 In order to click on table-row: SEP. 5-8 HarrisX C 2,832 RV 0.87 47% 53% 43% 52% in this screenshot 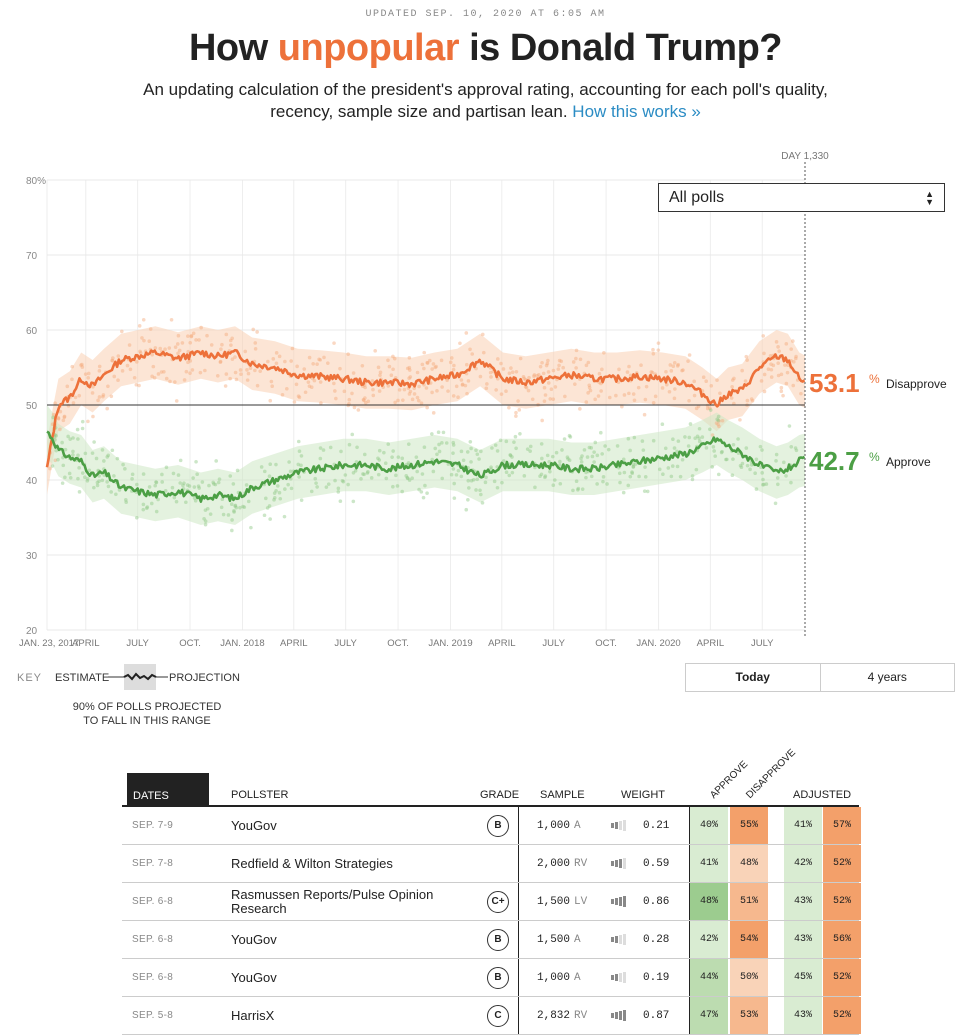, I will do `click(491, 1016)`.